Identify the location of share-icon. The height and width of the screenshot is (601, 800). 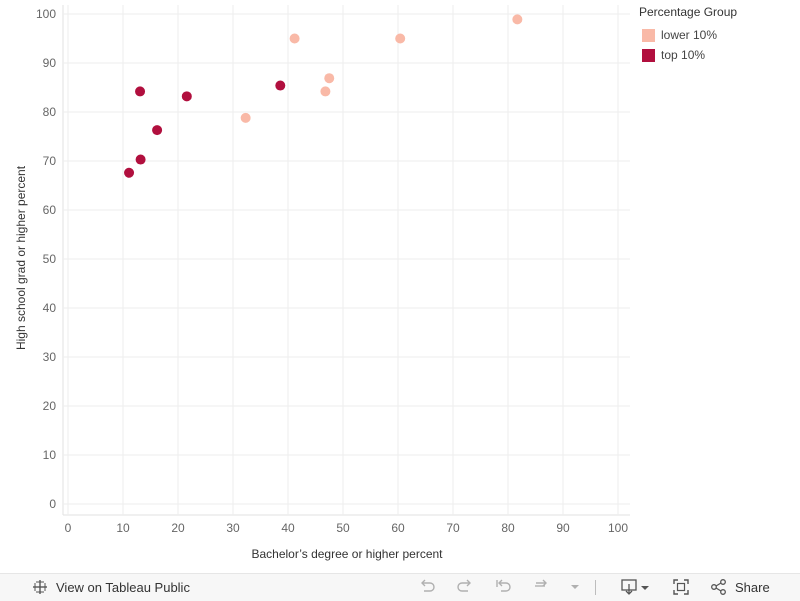
(718, 587).